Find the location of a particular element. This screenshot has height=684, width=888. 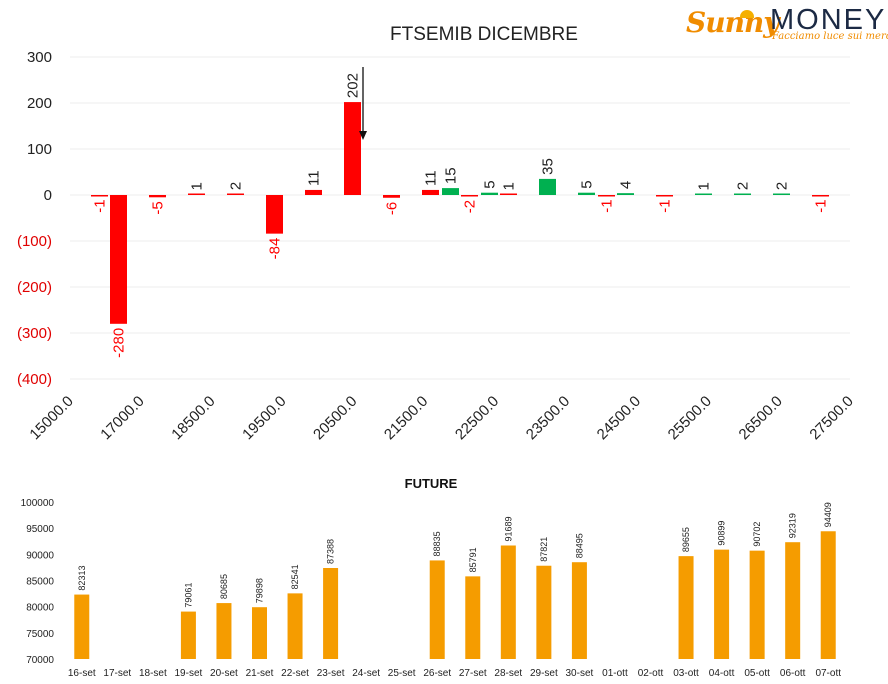

y-tick-label: 300 is located at coordinates (39, 57).